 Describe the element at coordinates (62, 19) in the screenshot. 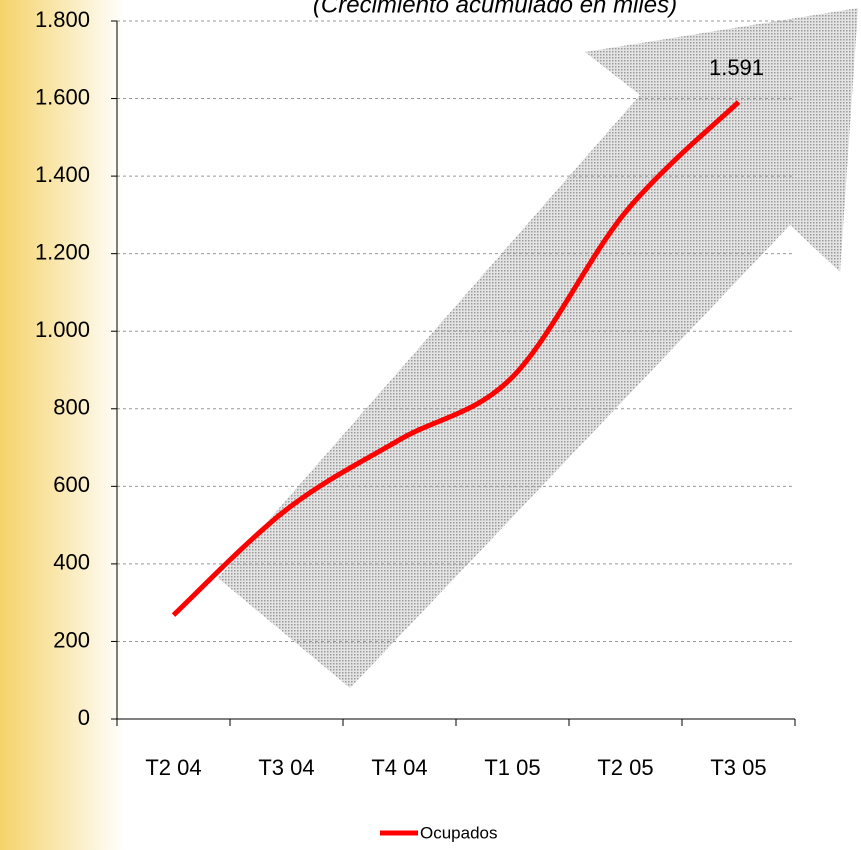

I see `y-tick-label: 1.800` at that location.